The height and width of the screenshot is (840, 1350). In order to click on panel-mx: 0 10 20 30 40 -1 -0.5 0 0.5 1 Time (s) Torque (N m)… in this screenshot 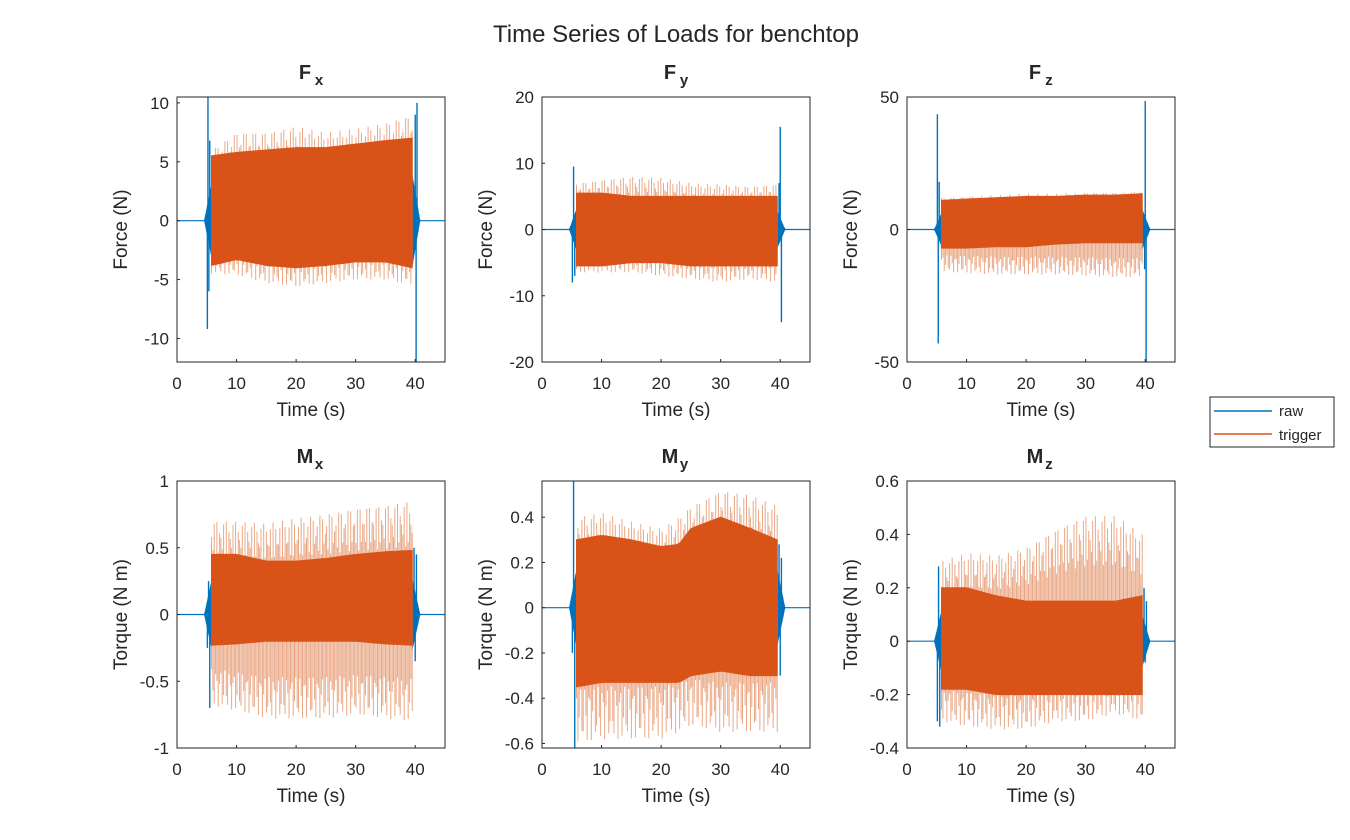, I will do `click(278, 626)`.